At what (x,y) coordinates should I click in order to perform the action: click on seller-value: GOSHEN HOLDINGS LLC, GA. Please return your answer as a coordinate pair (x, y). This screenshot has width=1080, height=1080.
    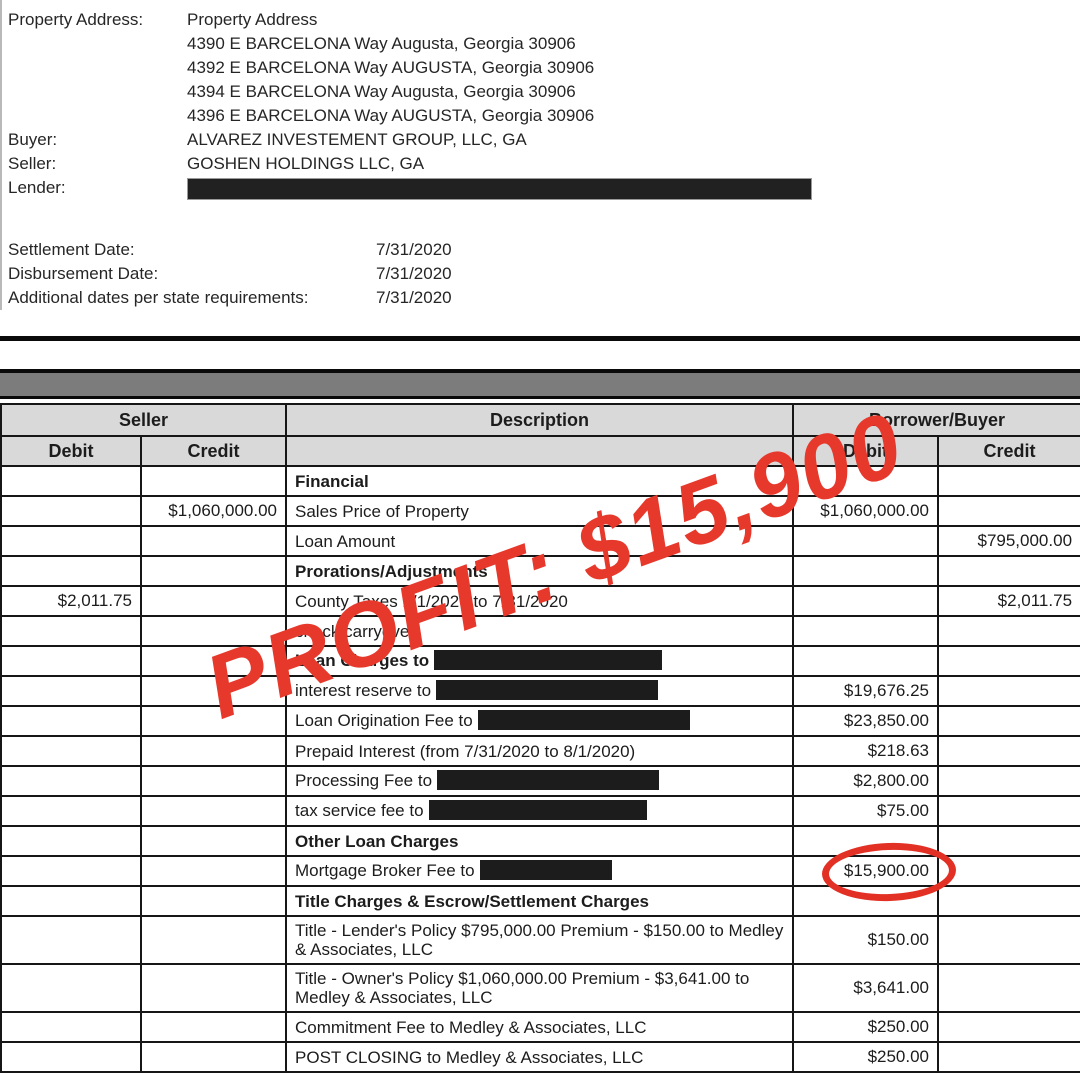
    Looking at the image, I should click on (306, 163).